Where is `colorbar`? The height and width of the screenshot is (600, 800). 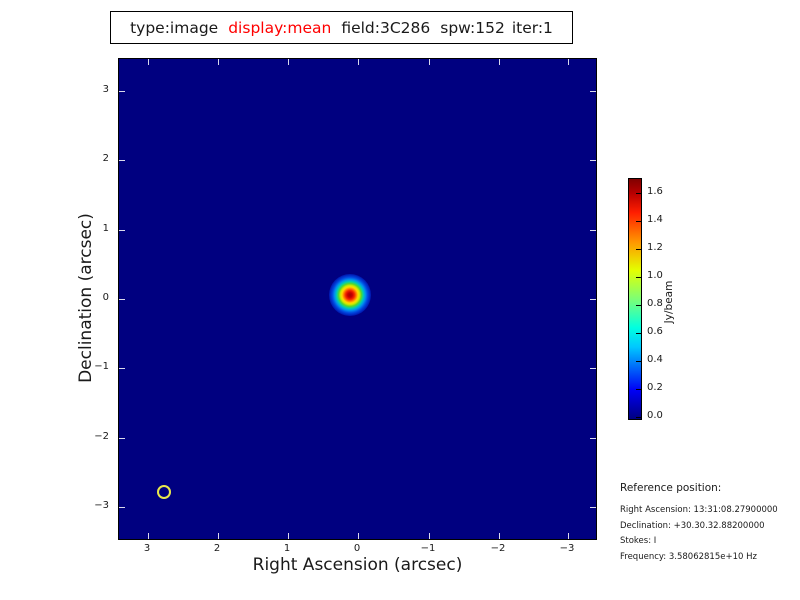
colorbar is located at coordinates (635, 299).